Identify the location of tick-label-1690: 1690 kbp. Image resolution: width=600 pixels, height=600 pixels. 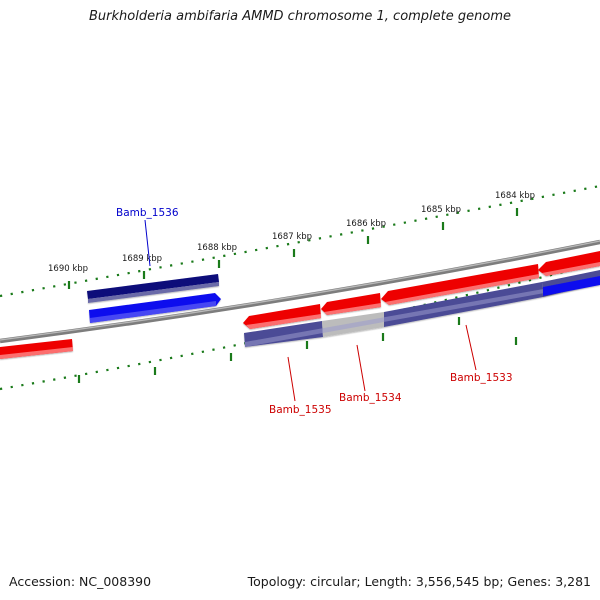
(68, 269).